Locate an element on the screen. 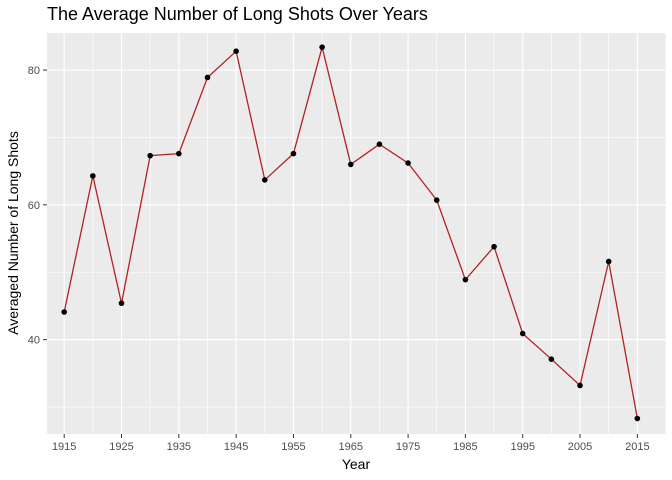 The image size is (672, 480). x-tick-label: 1975 is located at coordinates (408, 447).